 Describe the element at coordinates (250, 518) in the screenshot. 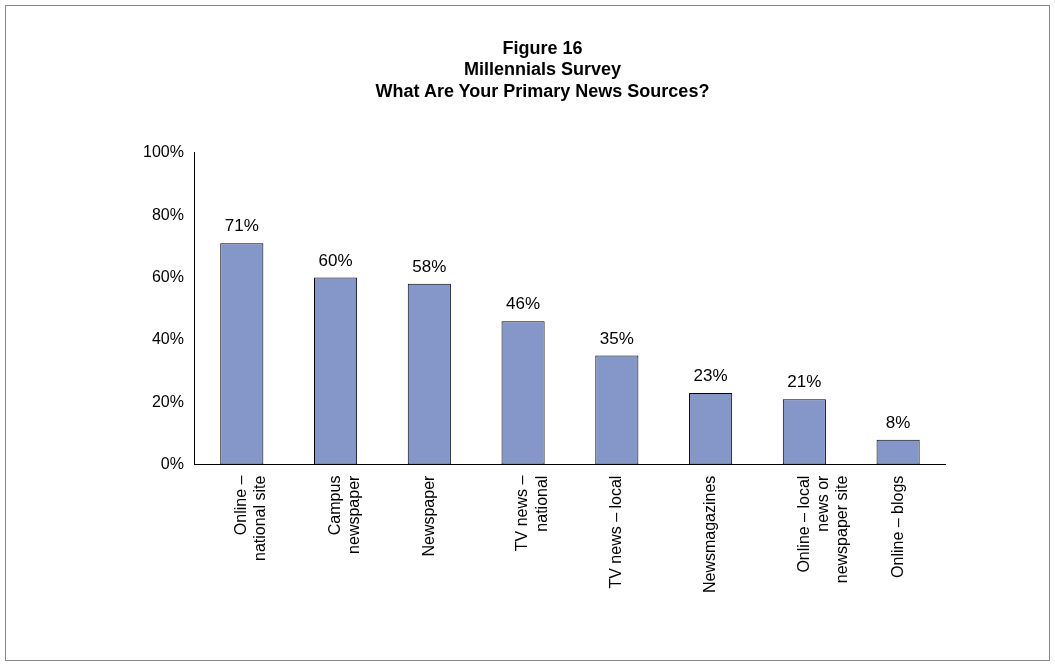

I see `x-tick-label: Online – national site` at that location.